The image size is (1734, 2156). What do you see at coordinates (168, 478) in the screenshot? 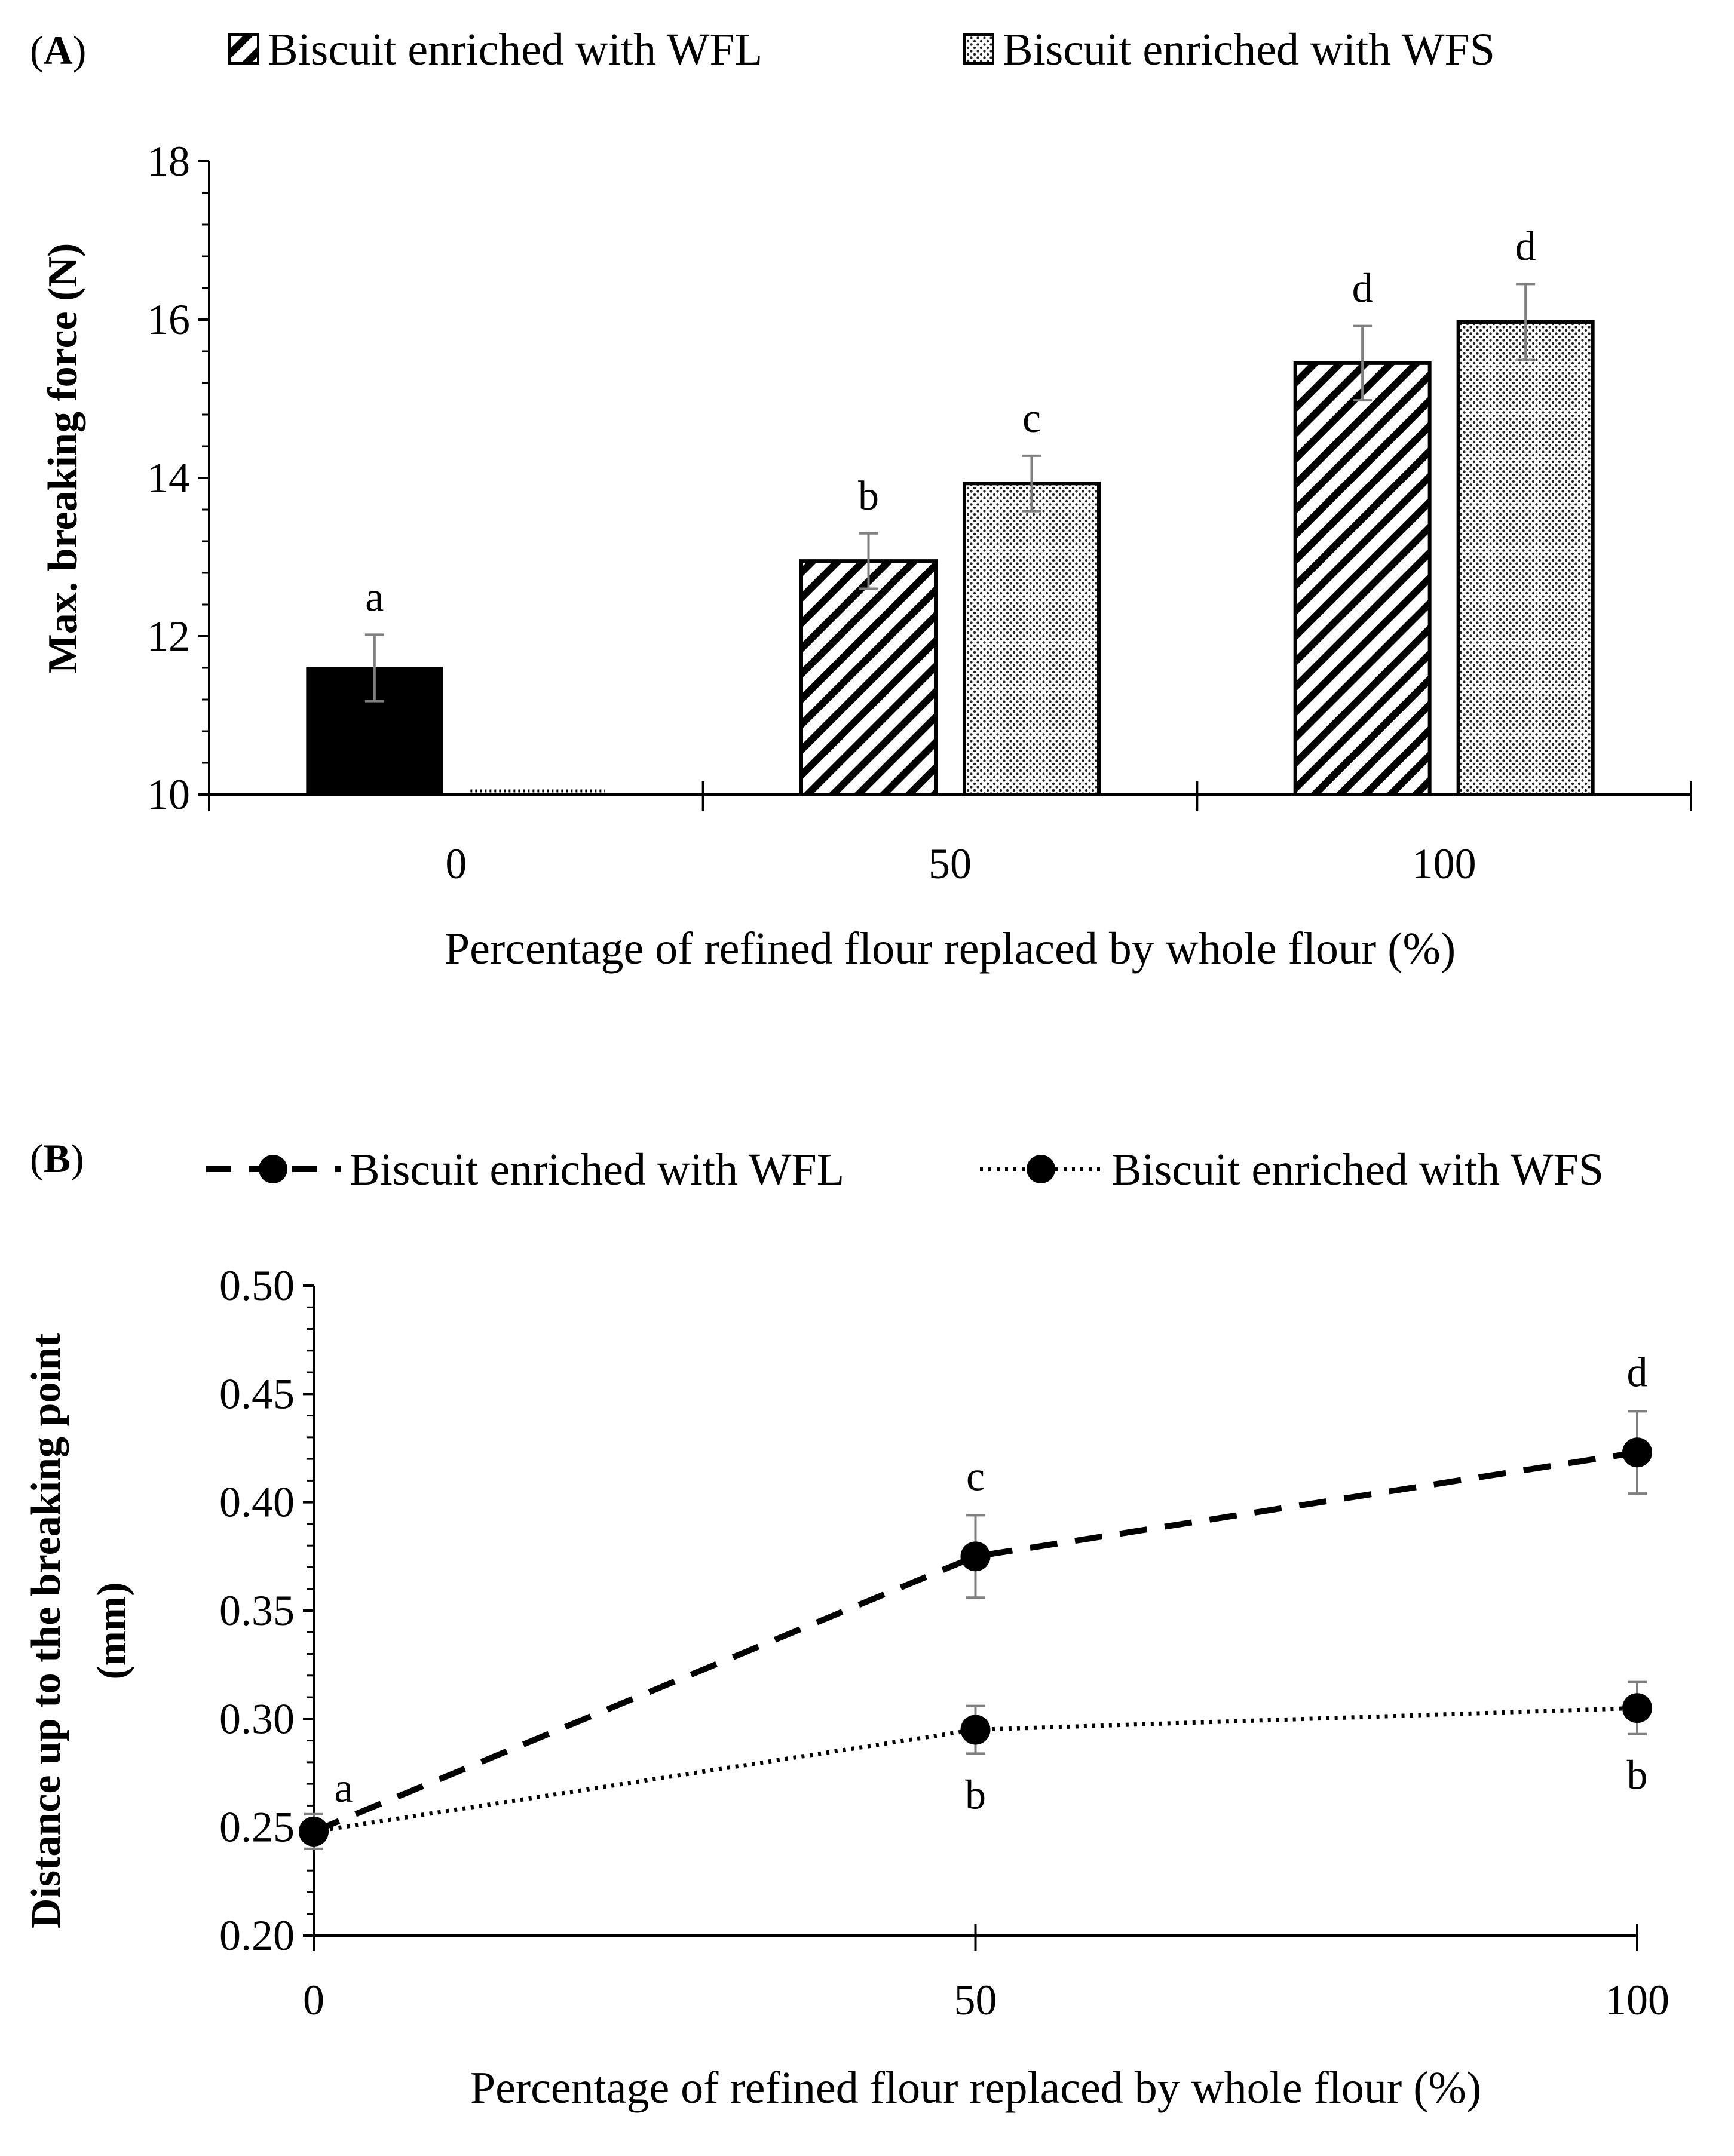
I see `y-tick-label: 14` at bounding box center [168, 478].